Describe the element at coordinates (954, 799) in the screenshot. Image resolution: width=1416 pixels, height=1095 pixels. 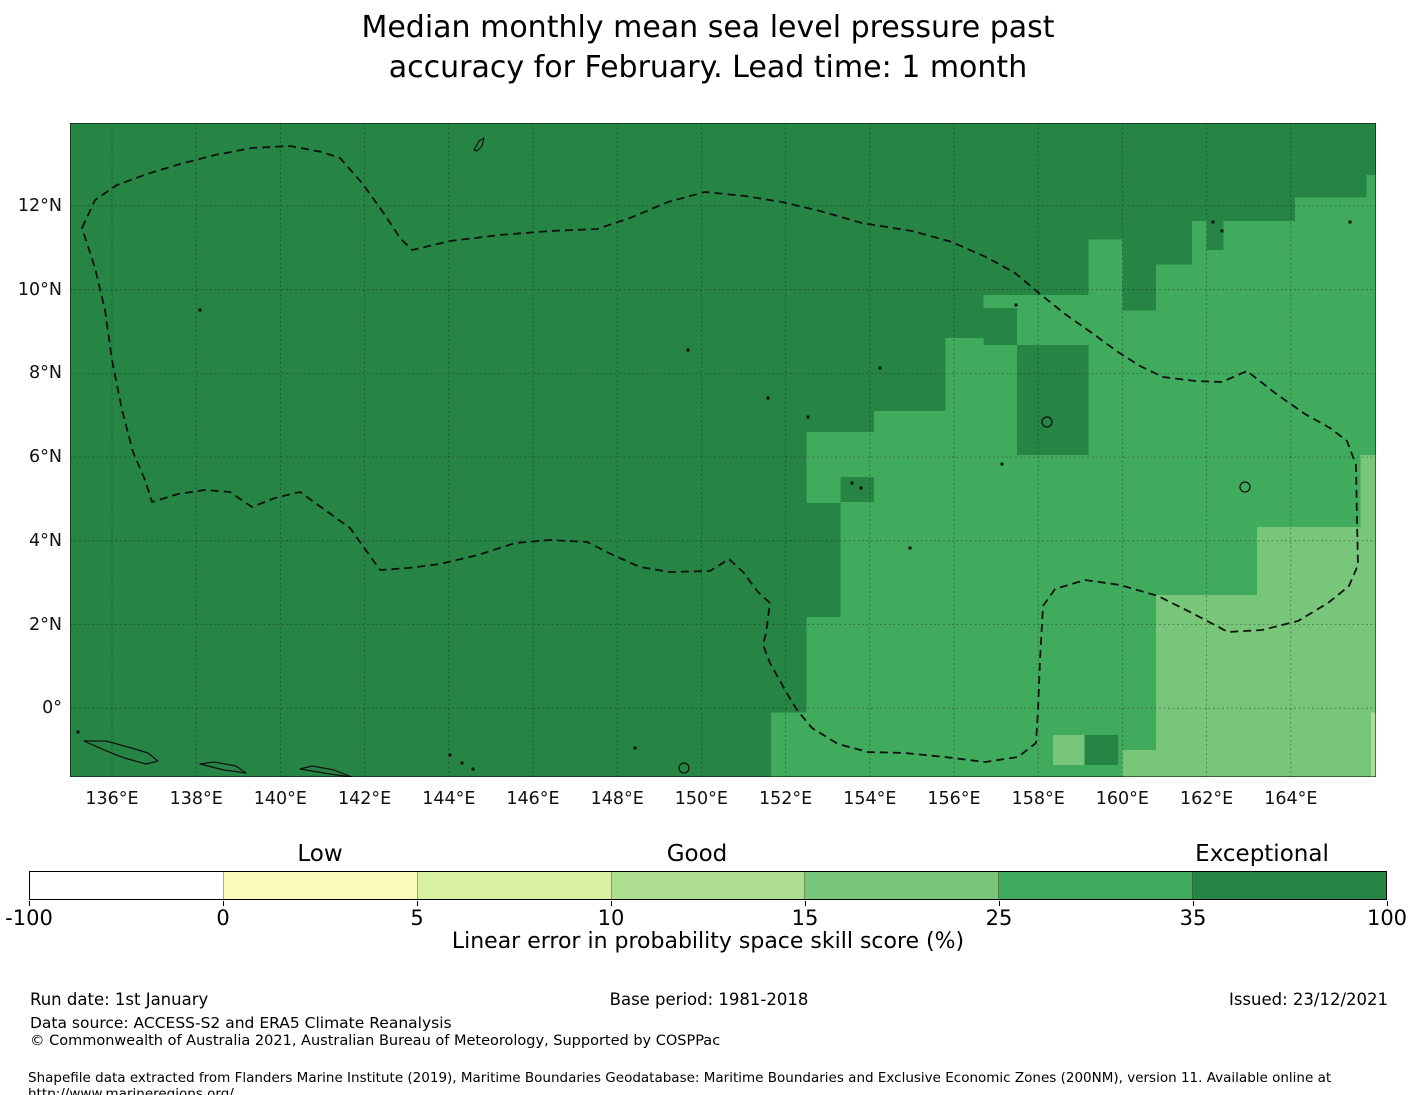
I see `lon-tick-label: 156°E` at that location.